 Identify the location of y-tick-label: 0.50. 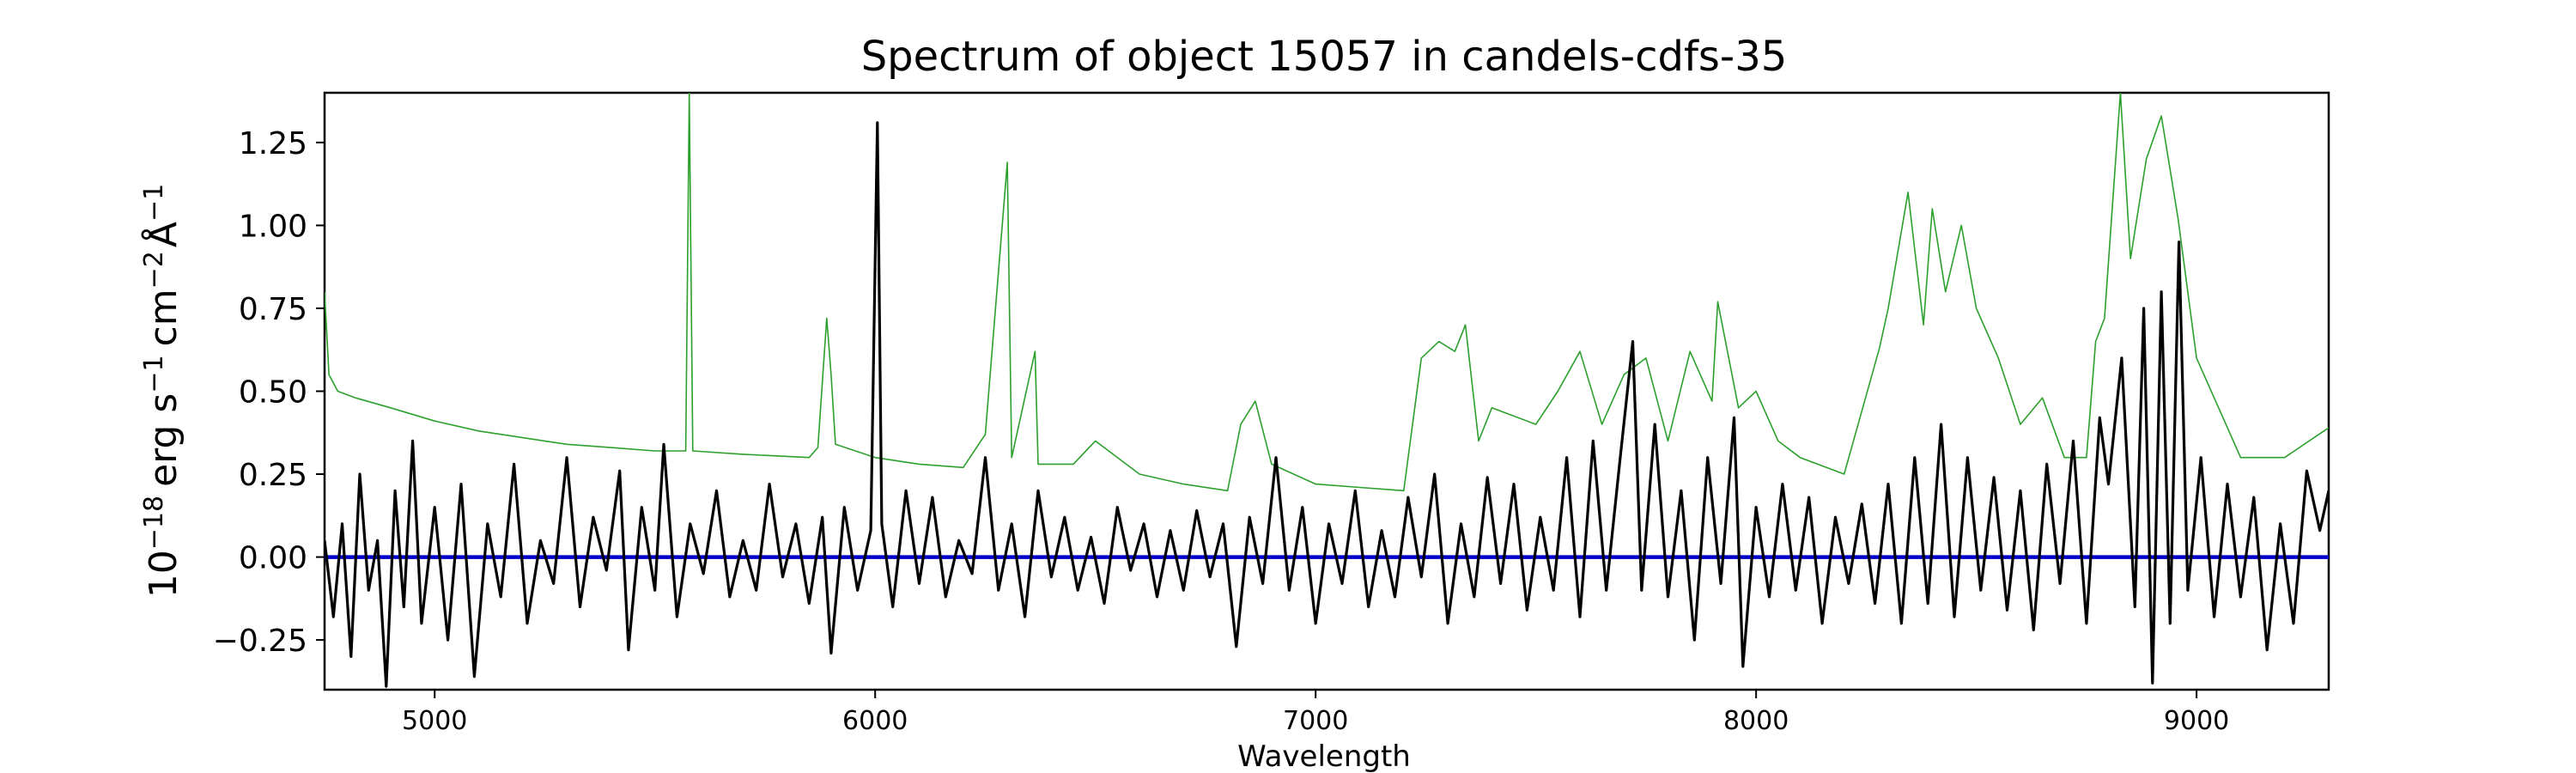
(273, 393).